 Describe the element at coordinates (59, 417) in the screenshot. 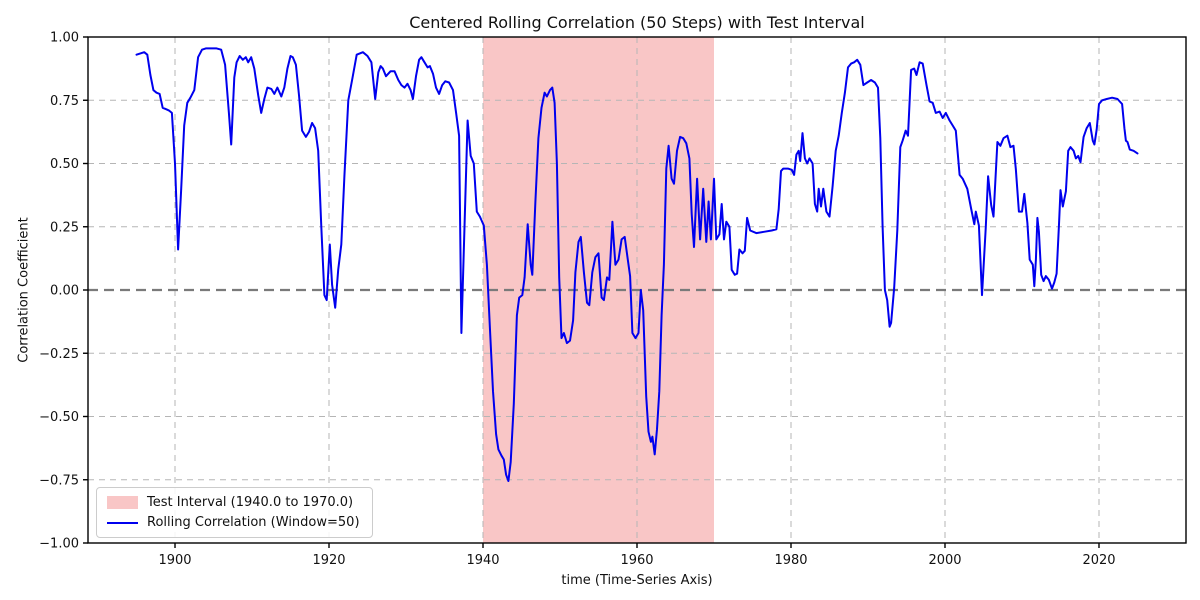

I see `y-tick-label: −0.50` at that location.